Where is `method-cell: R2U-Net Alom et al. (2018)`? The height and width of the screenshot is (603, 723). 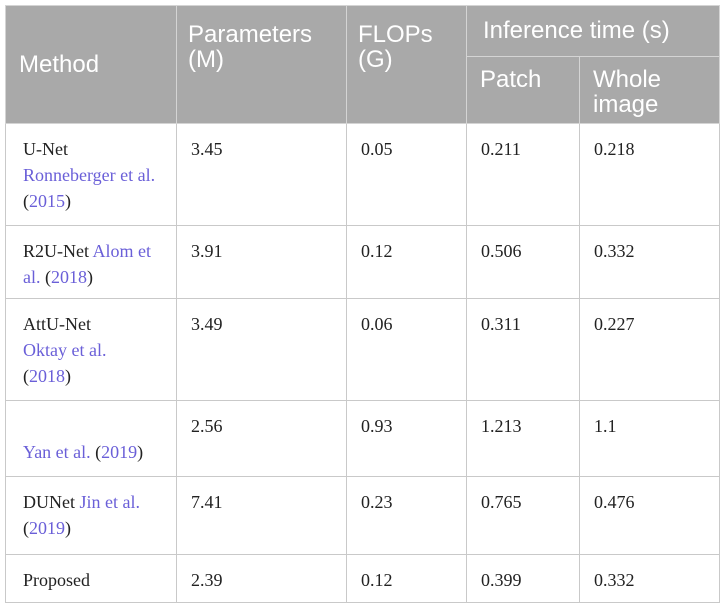 method-cell: R2U-Net Alom et al. (2018) is located at coordinates (91, 262).